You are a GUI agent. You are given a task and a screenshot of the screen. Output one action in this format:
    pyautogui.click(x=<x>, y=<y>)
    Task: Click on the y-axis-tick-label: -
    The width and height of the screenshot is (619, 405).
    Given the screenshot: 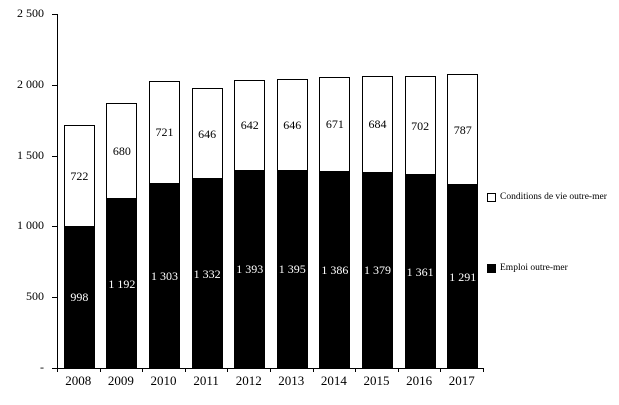 What is the action you would take?
    pyautogui.click(x=42, y=367)
    